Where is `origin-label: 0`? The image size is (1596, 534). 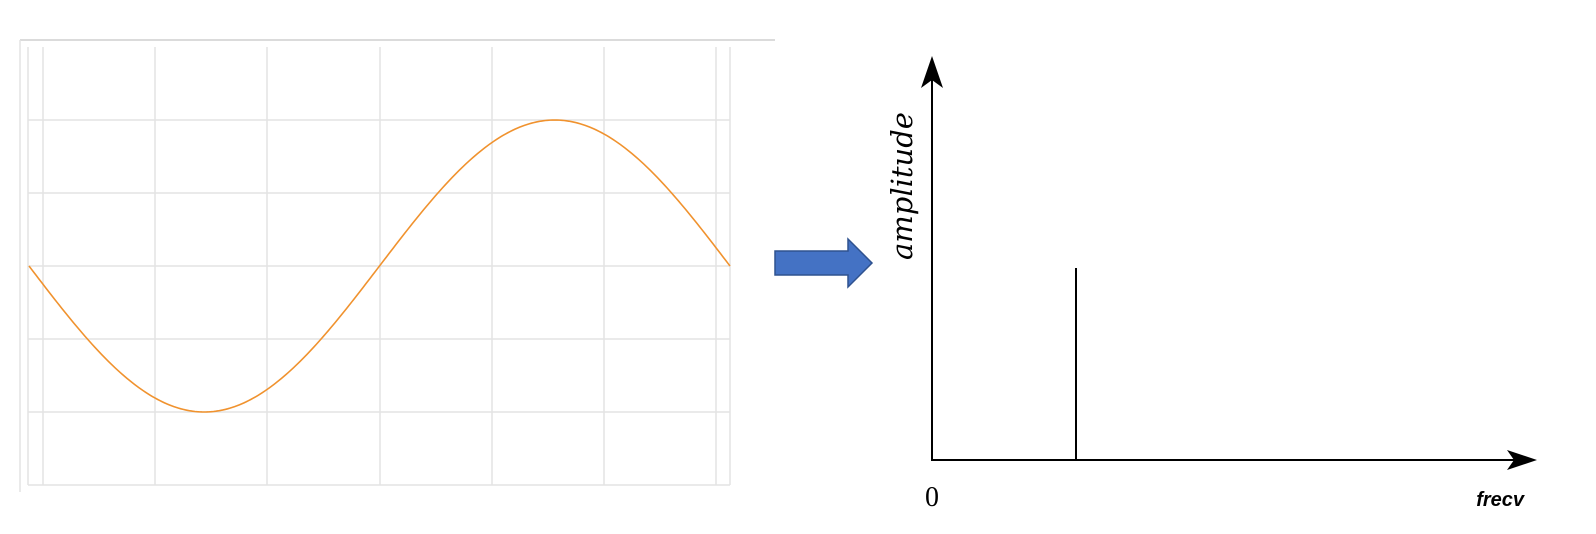 origin-label: 0 is located at coordinates (932, 497).